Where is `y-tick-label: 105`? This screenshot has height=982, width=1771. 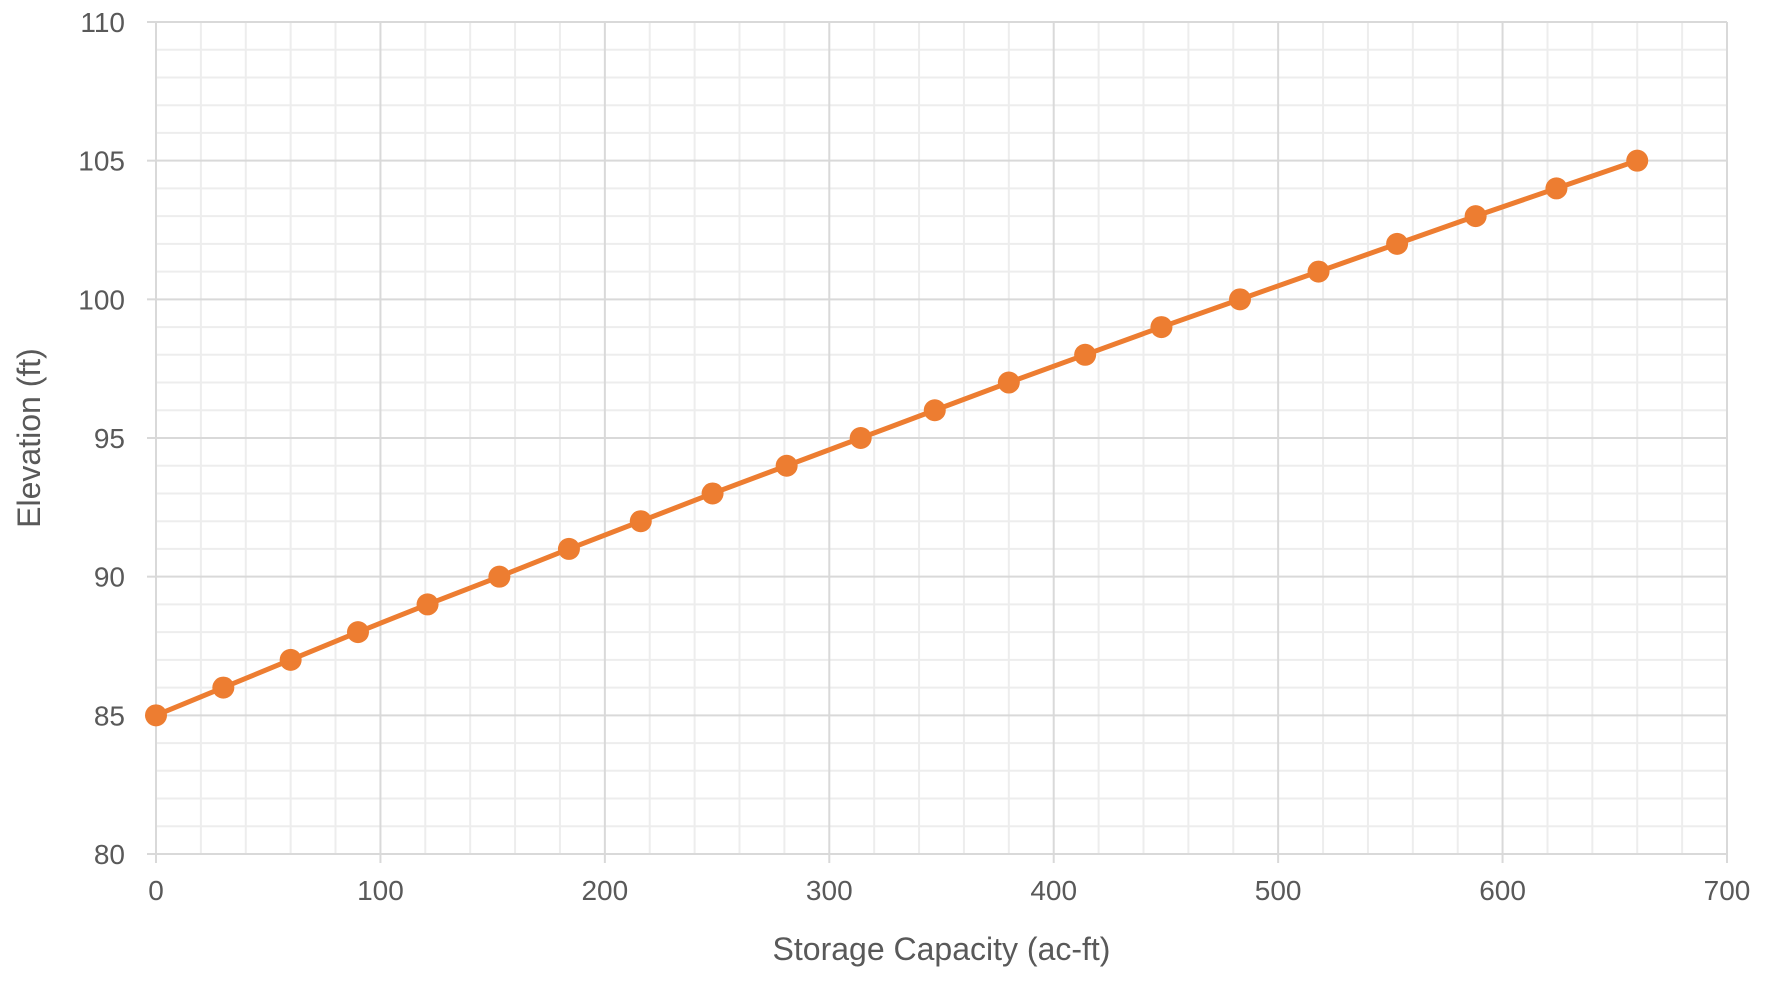
y-tick-label: 105 is located at coordinates (101, 161).